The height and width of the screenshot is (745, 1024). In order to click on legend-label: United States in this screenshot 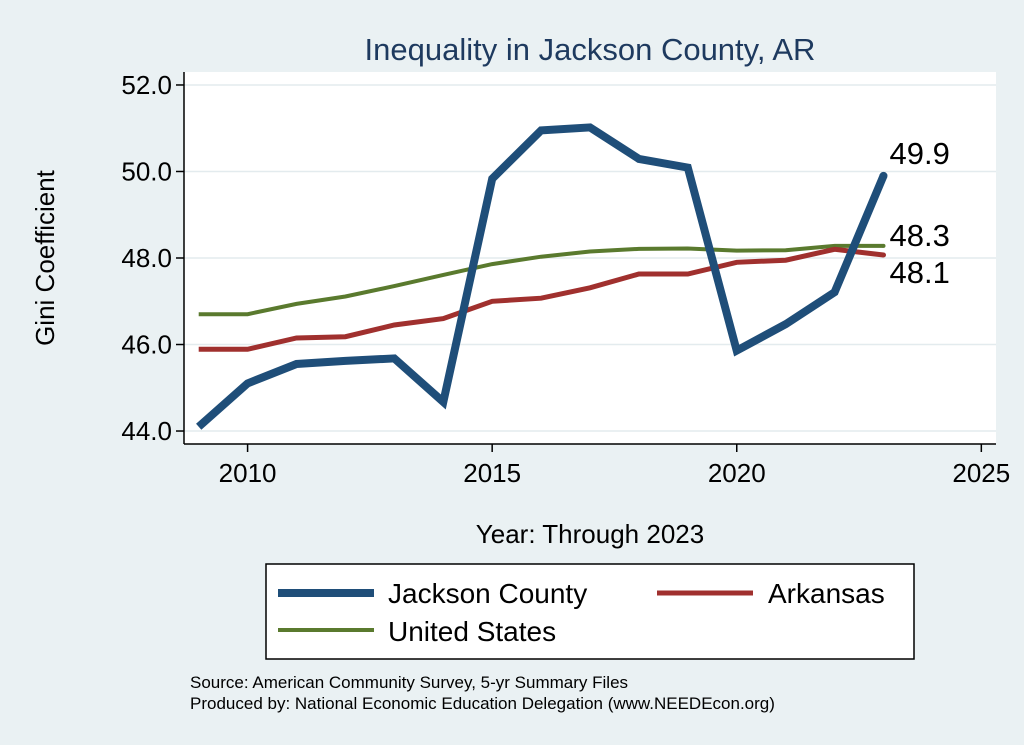, I will do `click(472, 631)`.